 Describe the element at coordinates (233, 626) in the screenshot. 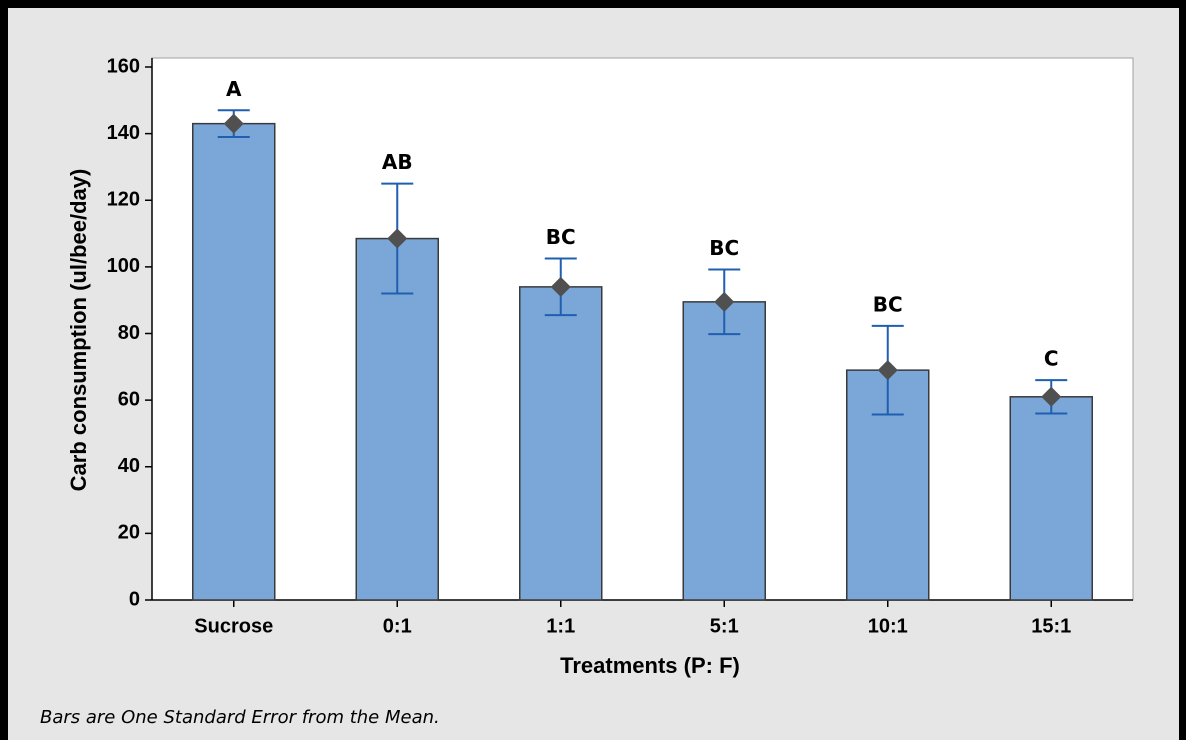

I see `x-tick-label: Sucrose` at that location.